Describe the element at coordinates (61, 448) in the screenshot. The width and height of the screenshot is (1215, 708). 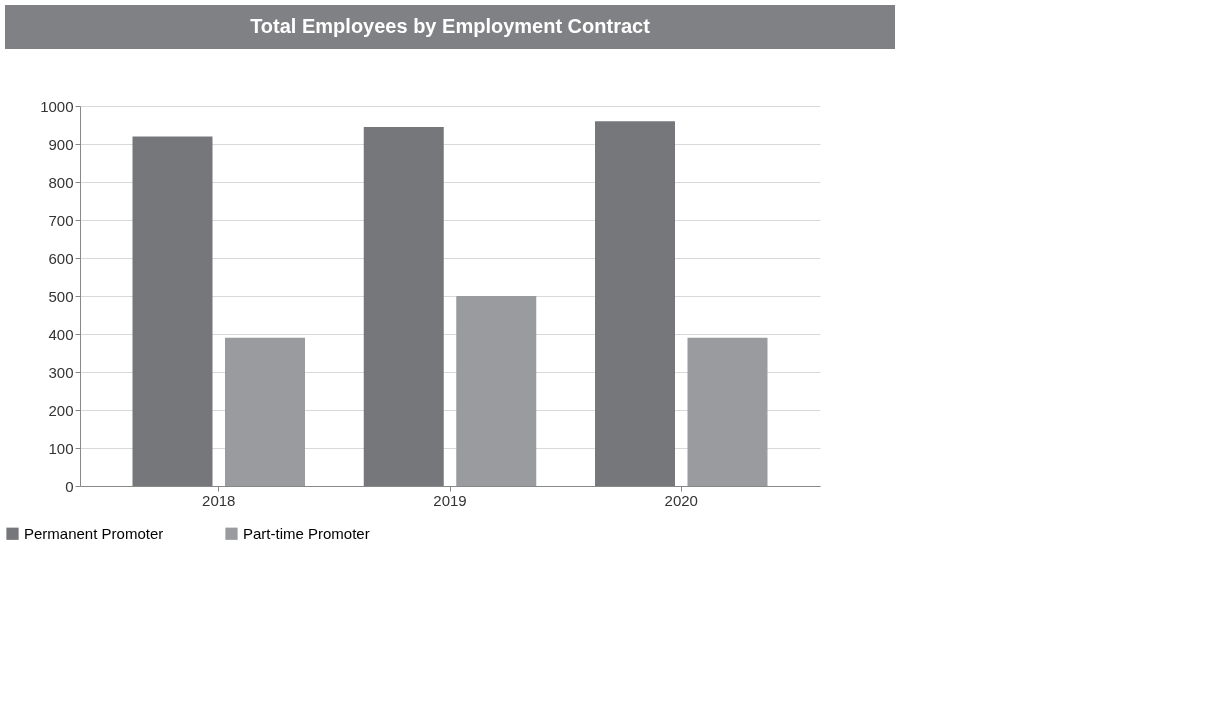
I see `y-tick-label: 100` at that location.